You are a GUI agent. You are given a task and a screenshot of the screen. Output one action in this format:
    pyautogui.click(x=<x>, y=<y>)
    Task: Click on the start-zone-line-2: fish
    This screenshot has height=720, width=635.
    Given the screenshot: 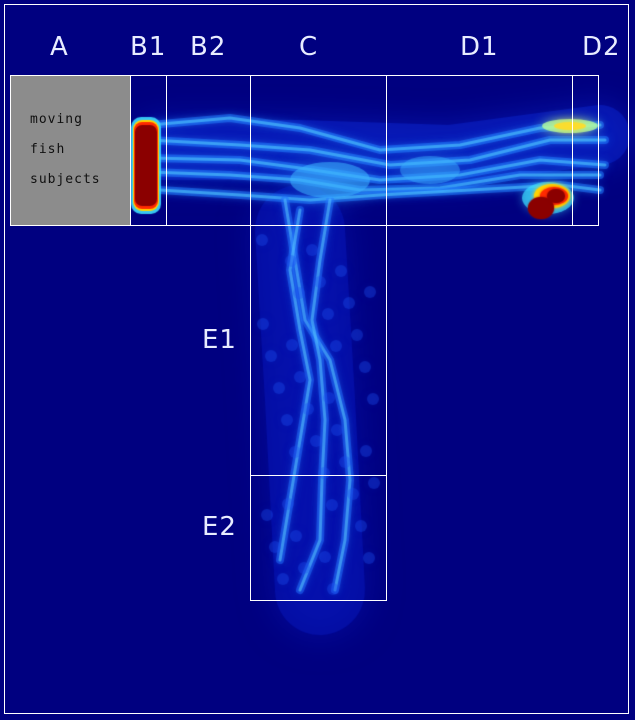 What is the action you would take?
    pyautogui.click(x=48, y=149)
    